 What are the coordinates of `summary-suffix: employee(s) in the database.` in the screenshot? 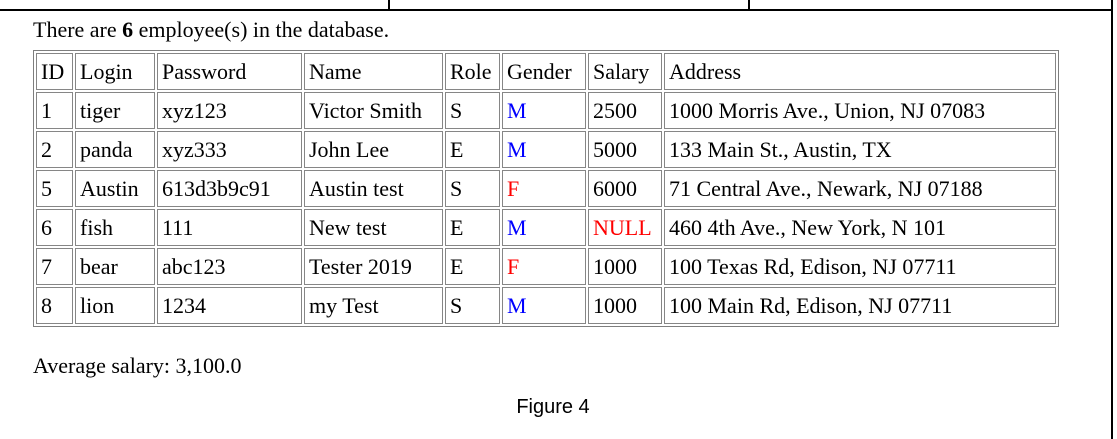 It's located at (261, 29).